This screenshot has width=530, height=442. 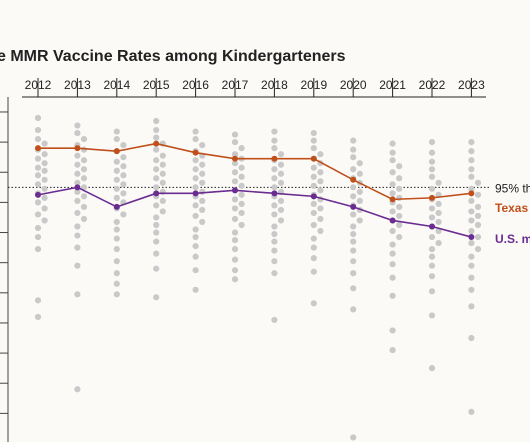 I want to click on series-line, so click(x=254, y=212).